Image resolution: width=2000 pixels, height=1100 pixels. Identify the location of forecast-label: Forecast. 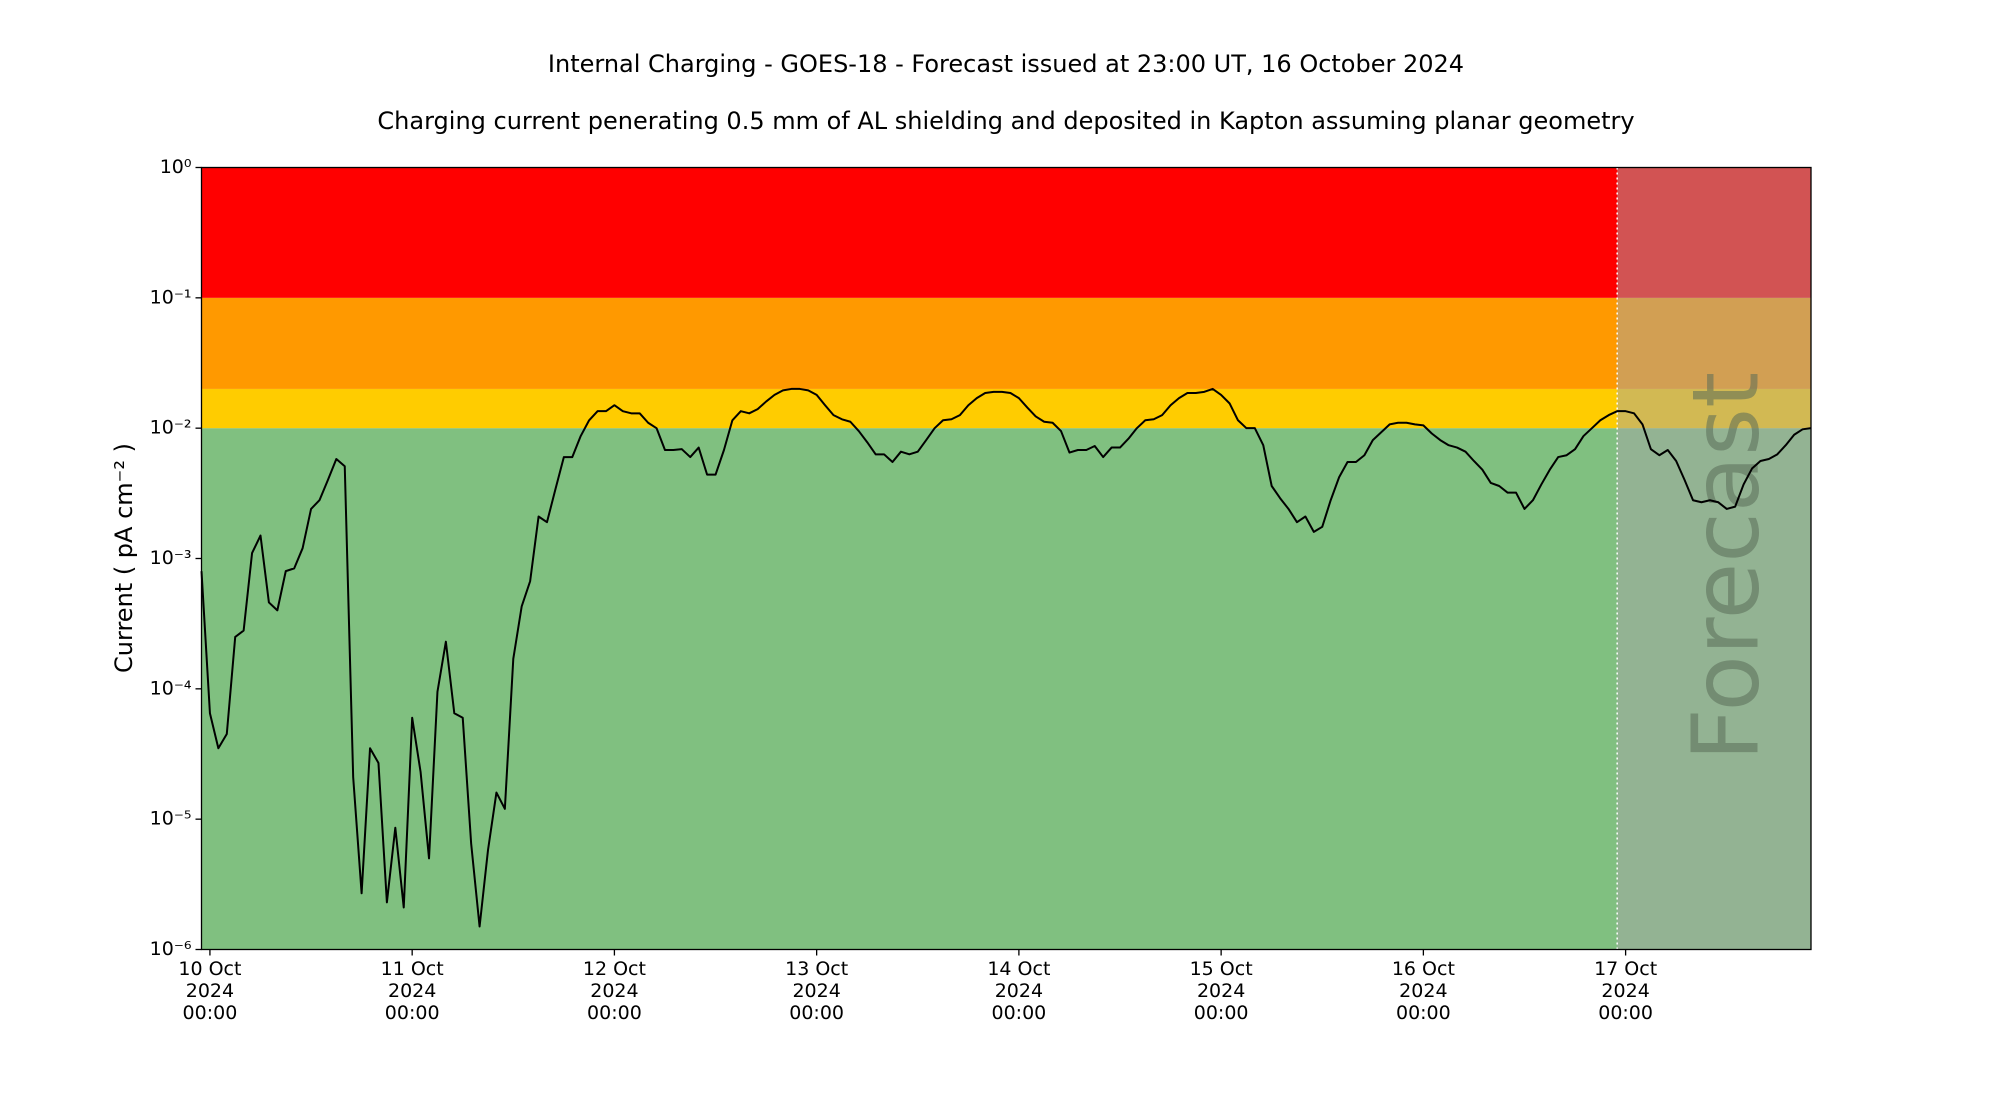
(1725, 566).